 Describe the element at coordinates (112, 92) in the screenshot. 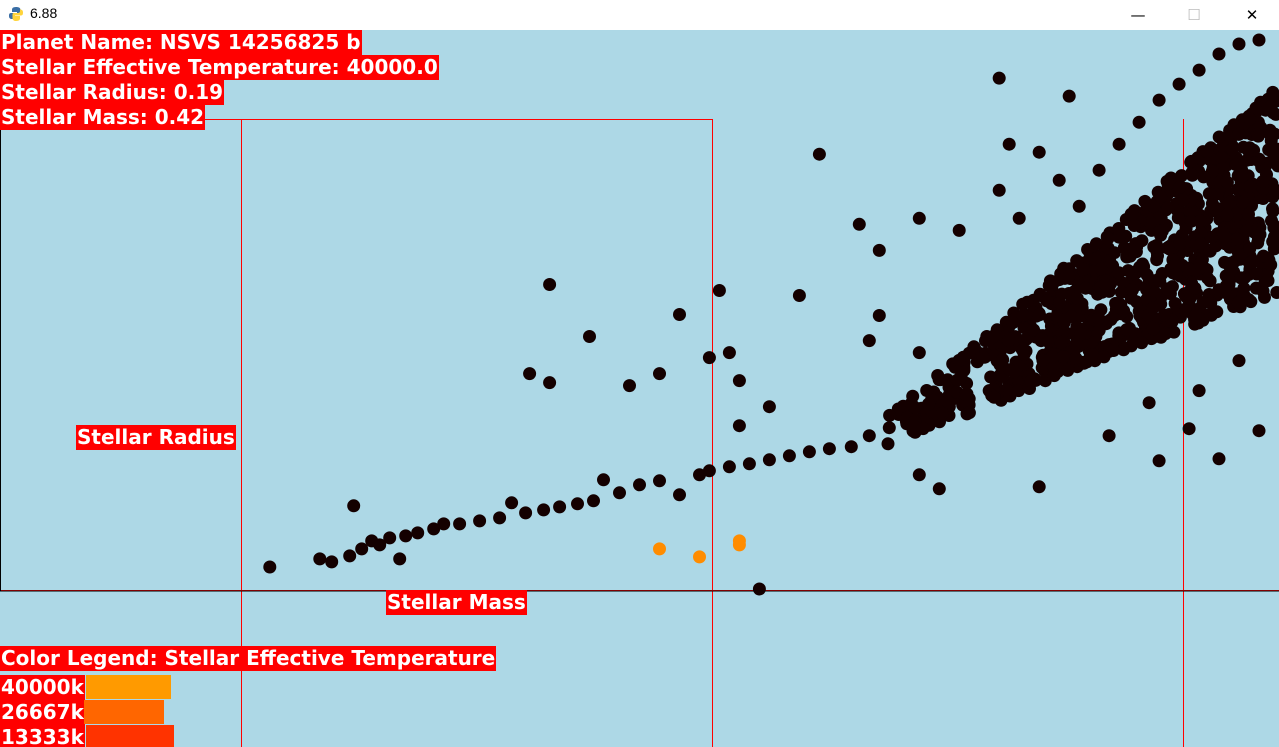

I see `radius-label: Stellar Radius: 0.19` at that location.